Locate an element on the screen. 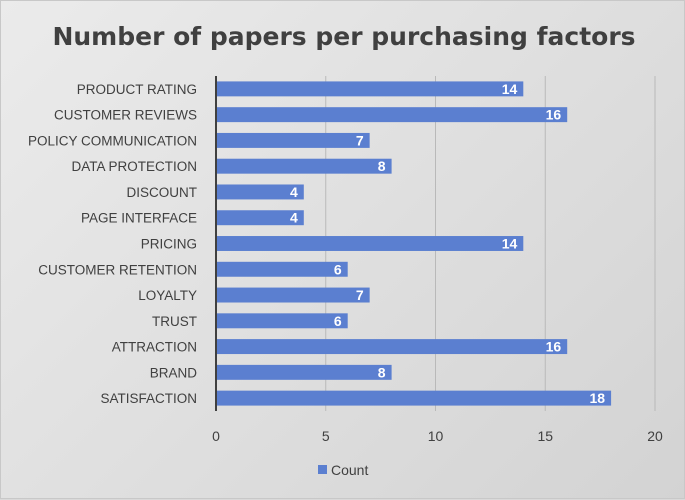 The width and height of the screenshot is (685, 500). value-axis-tick-labels: 0 5 10 15 20 is located at coordinates (437, 436).